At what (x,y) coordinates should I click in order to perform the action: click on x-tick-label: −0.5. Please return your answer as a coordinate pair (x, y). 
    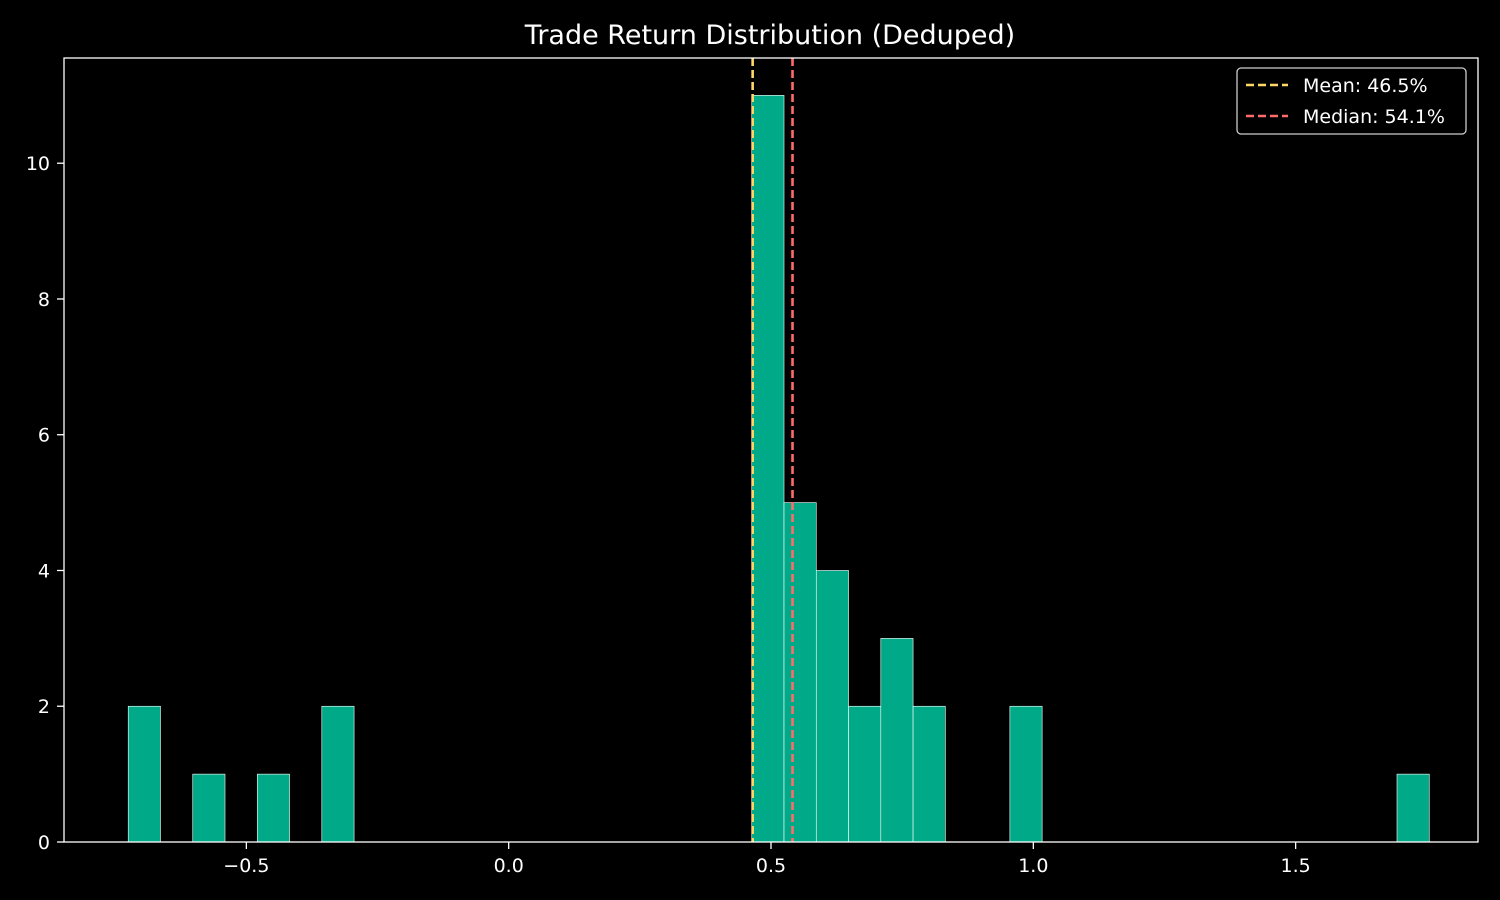
    Looking at the image, I should click on (246, 866).